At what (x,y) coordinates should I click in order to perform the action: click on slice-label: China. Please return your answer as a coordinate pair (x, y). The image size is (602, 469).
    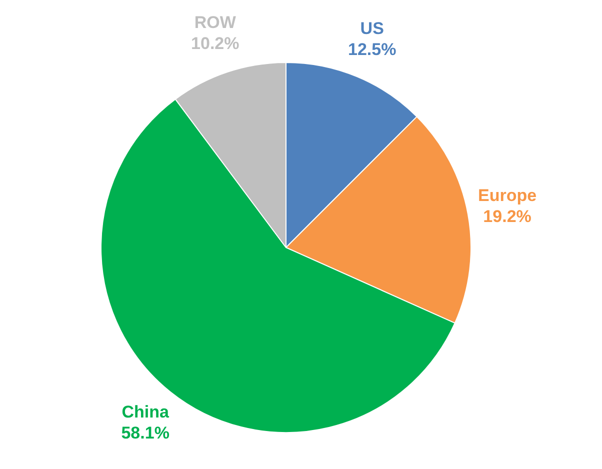
    Looking at the image, I should click on (146, 412).